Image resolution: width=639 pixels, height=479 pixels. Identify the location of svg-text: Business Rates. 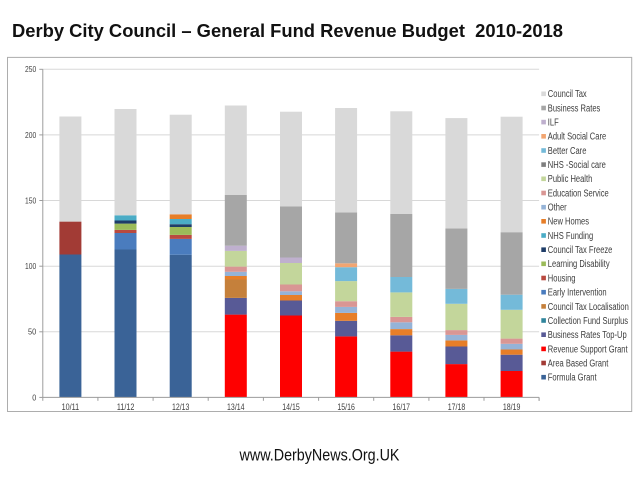
(574, 108).